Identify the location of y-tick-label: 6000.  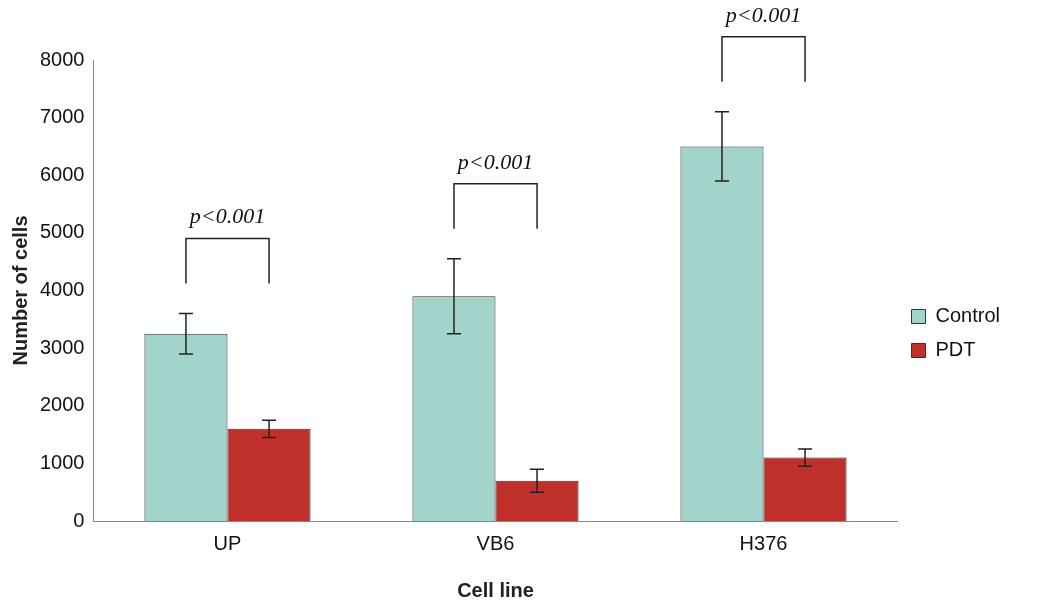
(62, 173).